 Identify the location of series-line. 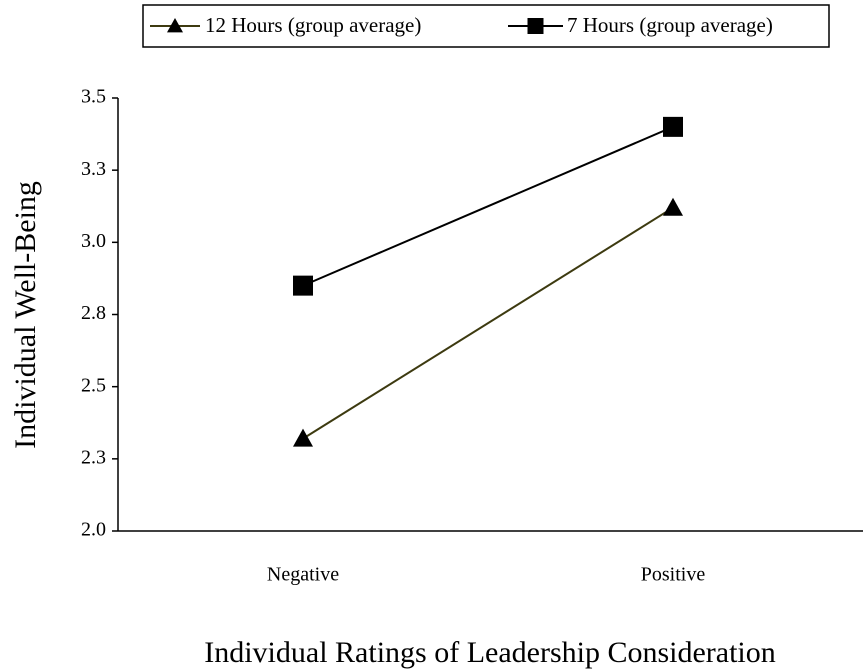
(488, 206).